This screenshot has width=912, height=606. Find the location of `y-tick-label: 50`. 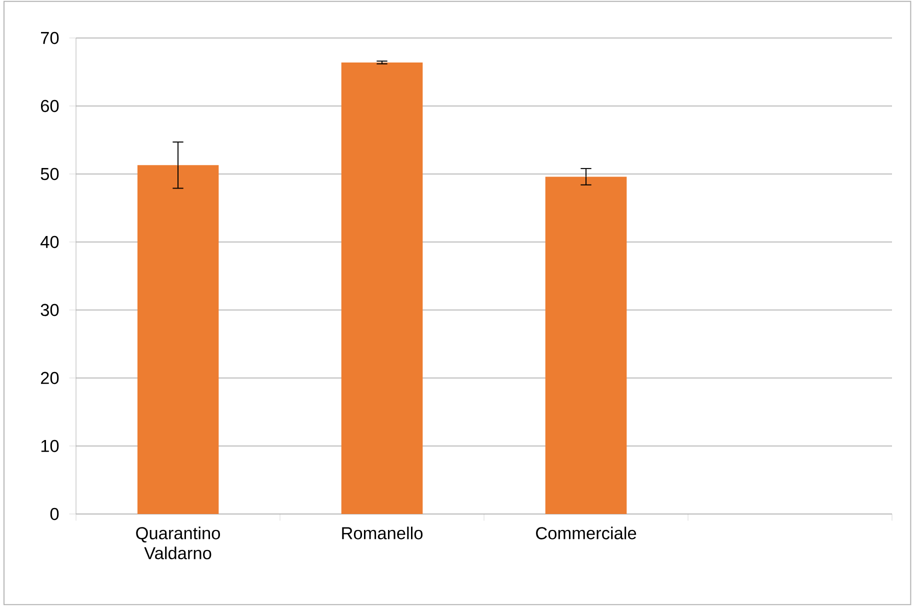

y-tick-label: 50 is located at coordinates (49, 174).